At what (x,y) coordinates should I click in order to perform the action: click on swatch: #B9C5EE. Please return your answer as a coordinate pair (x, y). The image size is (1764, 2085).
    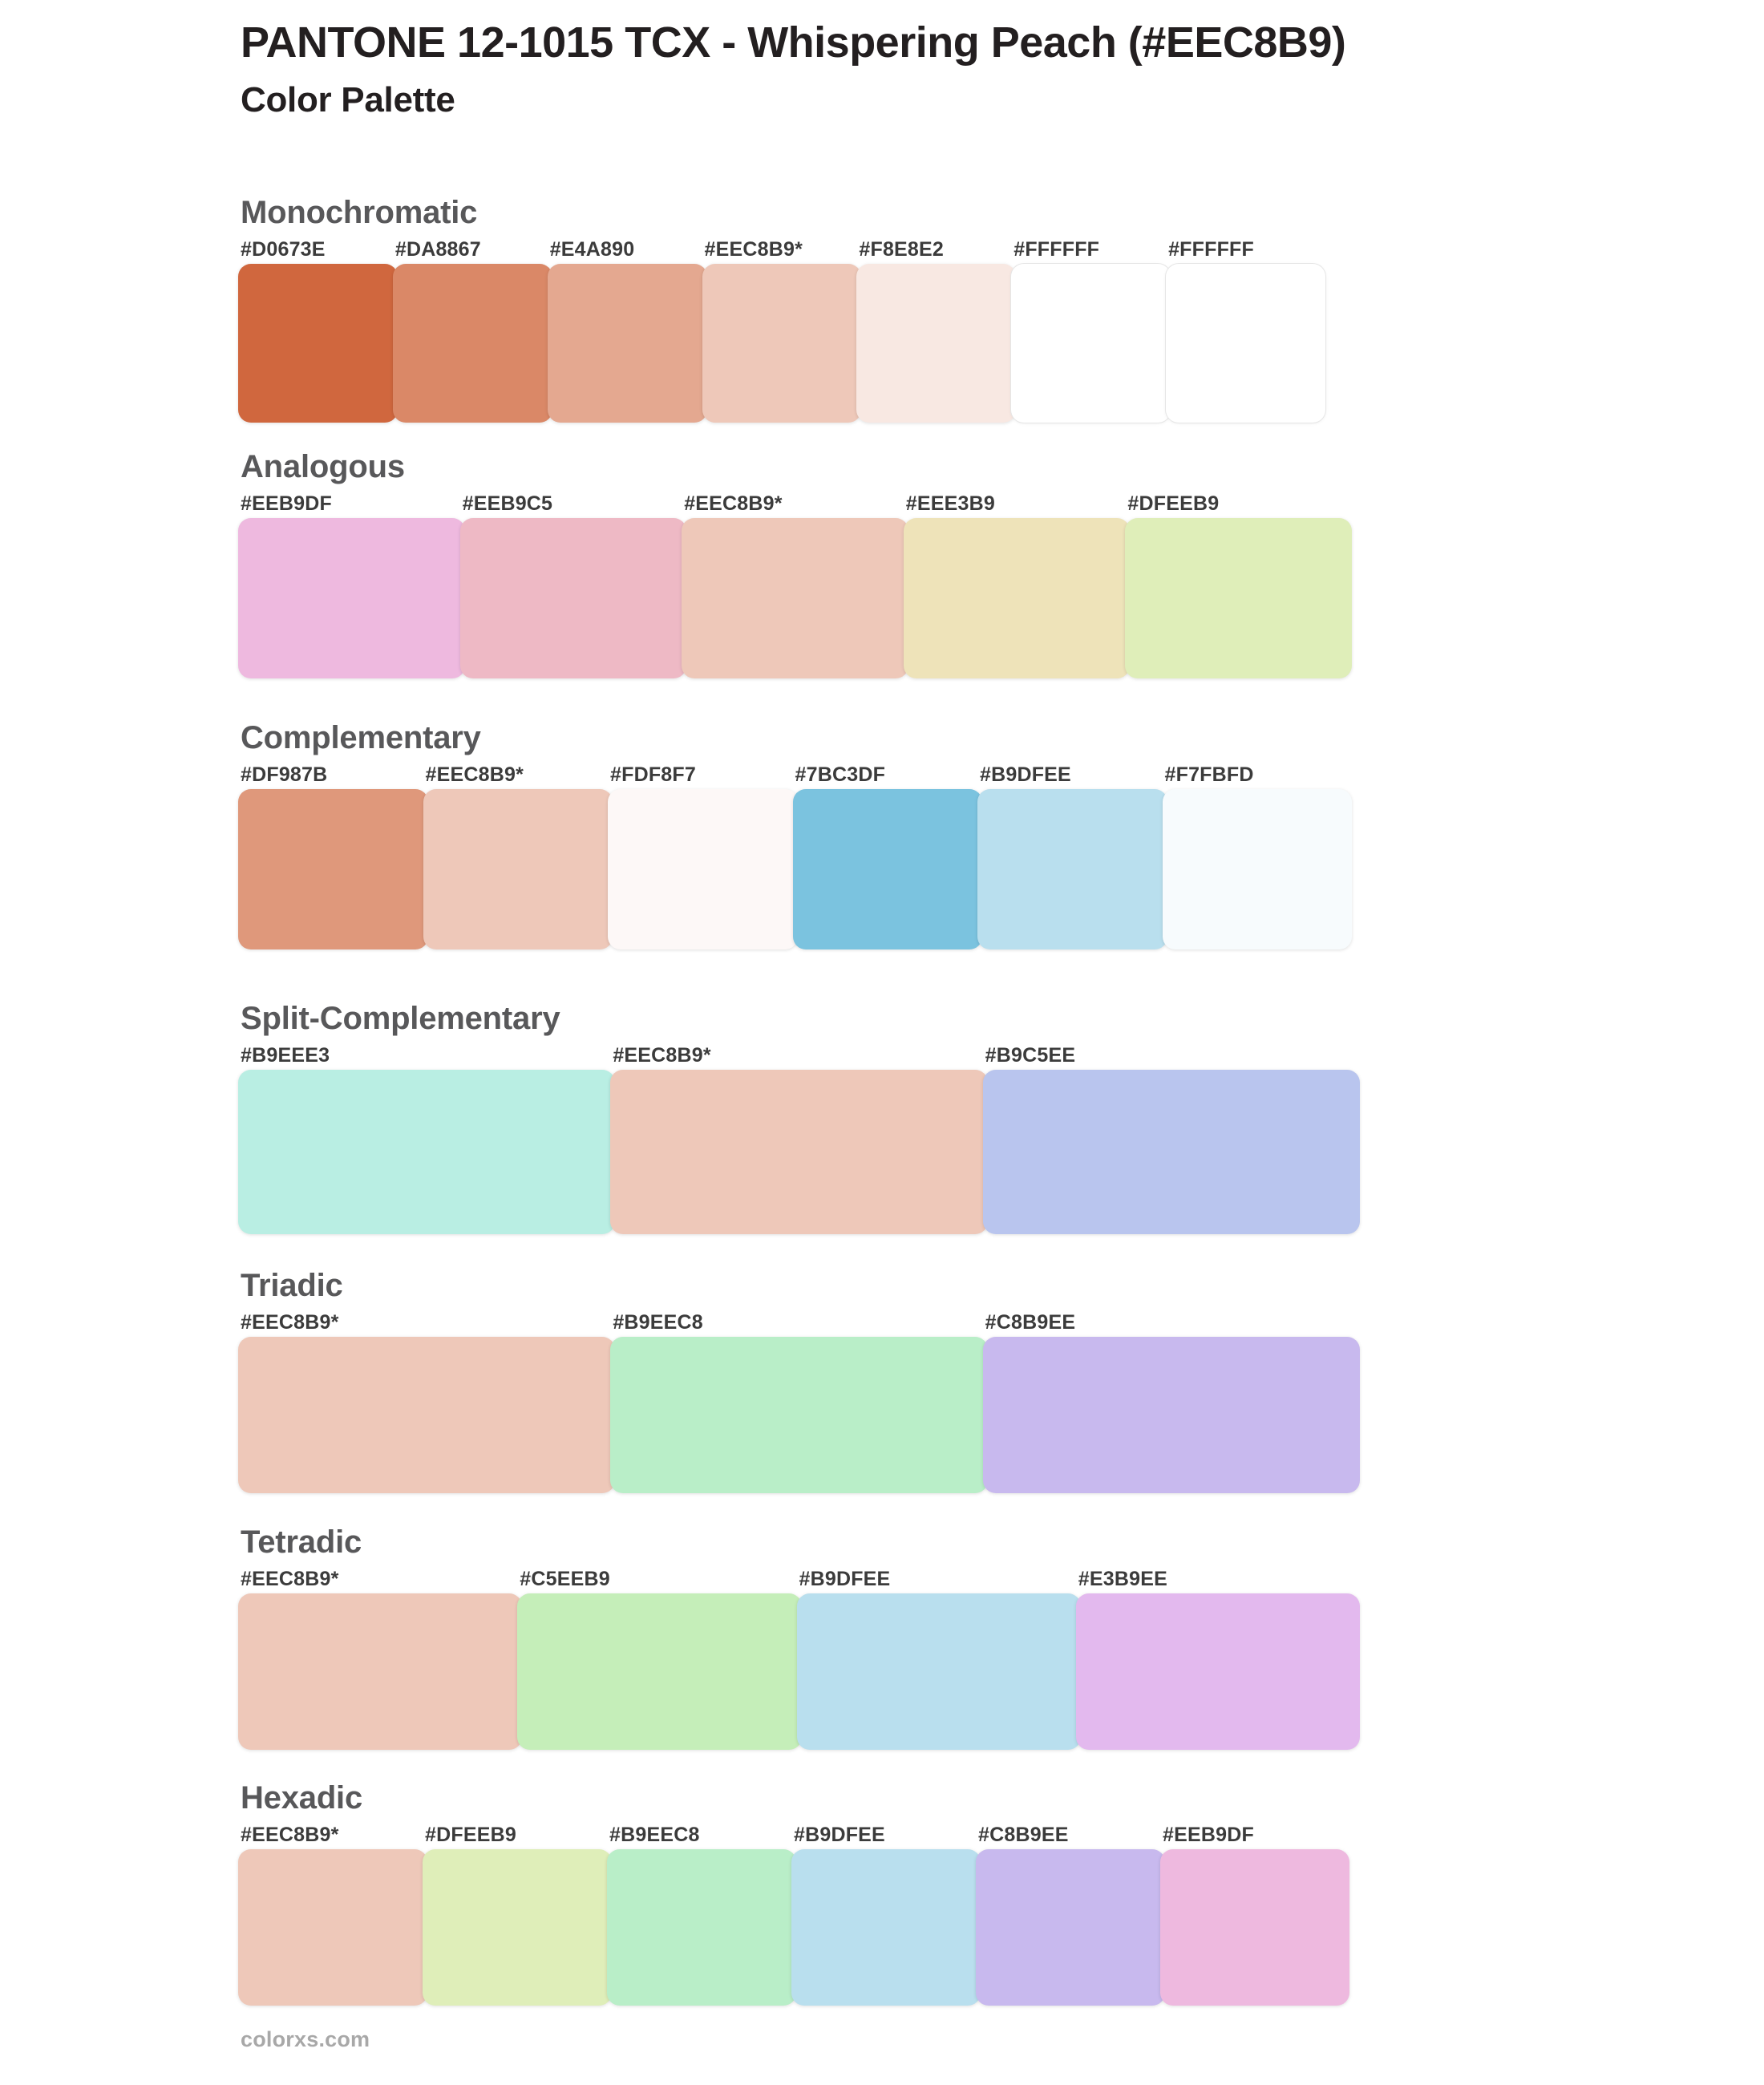
    Looking at the image, I should click on (1171, 1140).